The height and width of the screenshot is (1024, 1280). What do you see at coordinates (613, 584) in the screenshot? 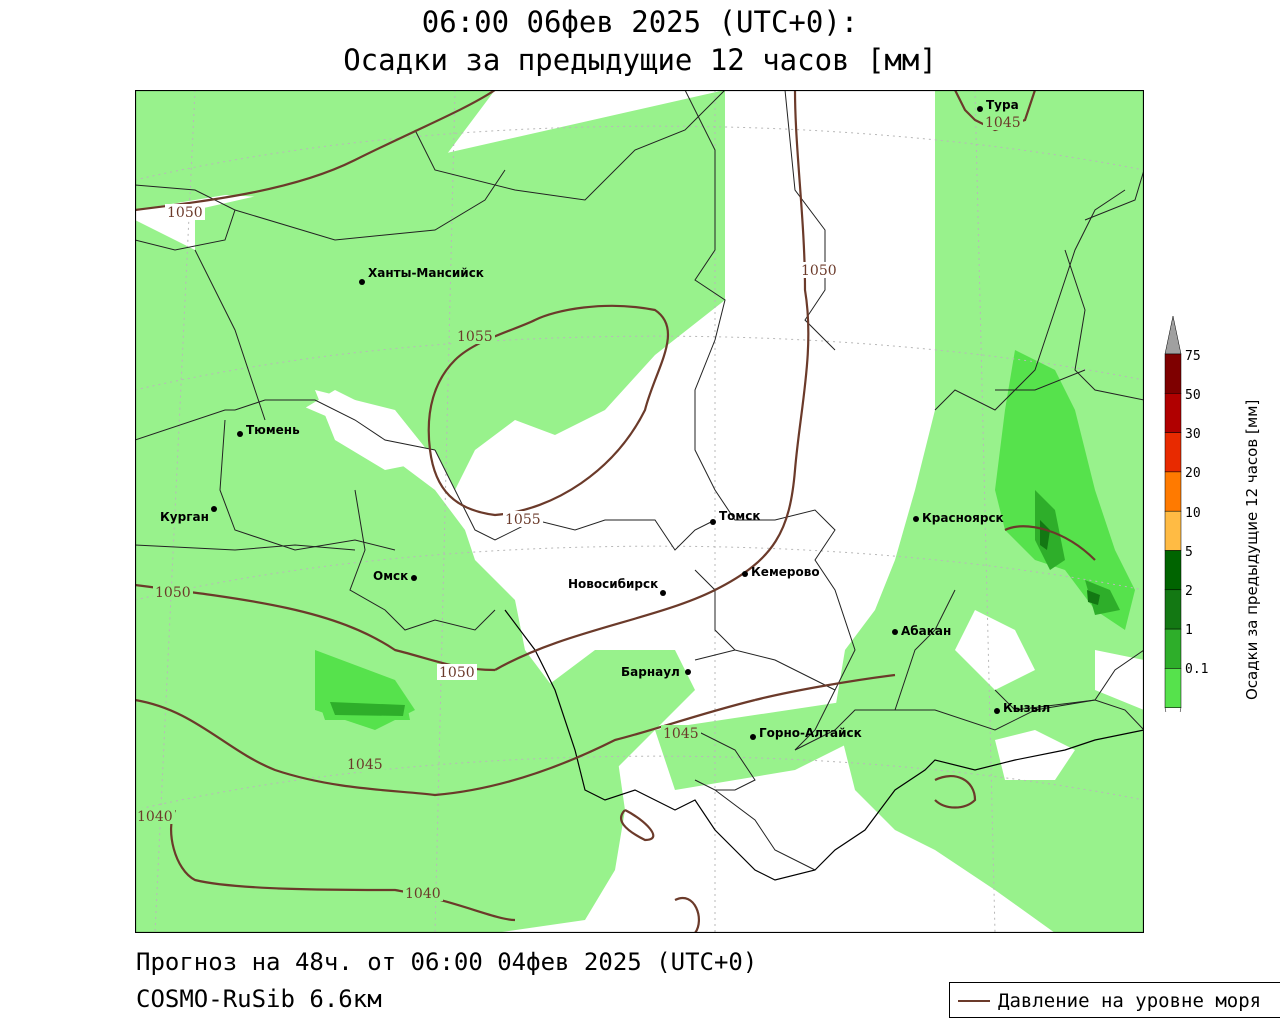
I see `city-label: Новосибирск` at bounding box center [613, 584].